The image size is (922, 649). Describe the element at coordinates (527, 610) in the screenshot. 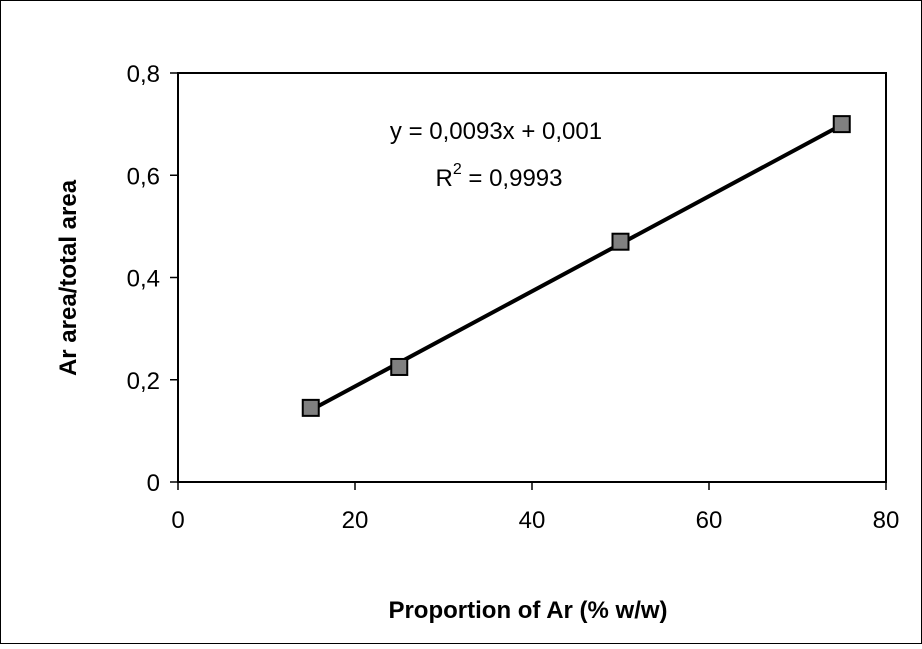

I see `x-axis-title: Proportion of Ar (% w/w)` at that location.